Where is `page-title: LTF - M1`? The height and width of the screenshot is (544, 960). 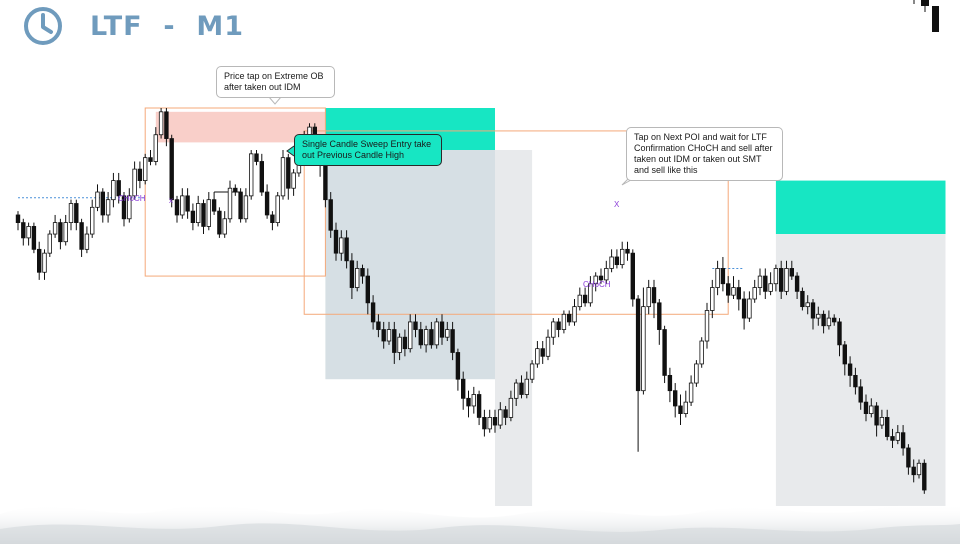 page-title: LTF - M1 is located at coordinates (167, 26).